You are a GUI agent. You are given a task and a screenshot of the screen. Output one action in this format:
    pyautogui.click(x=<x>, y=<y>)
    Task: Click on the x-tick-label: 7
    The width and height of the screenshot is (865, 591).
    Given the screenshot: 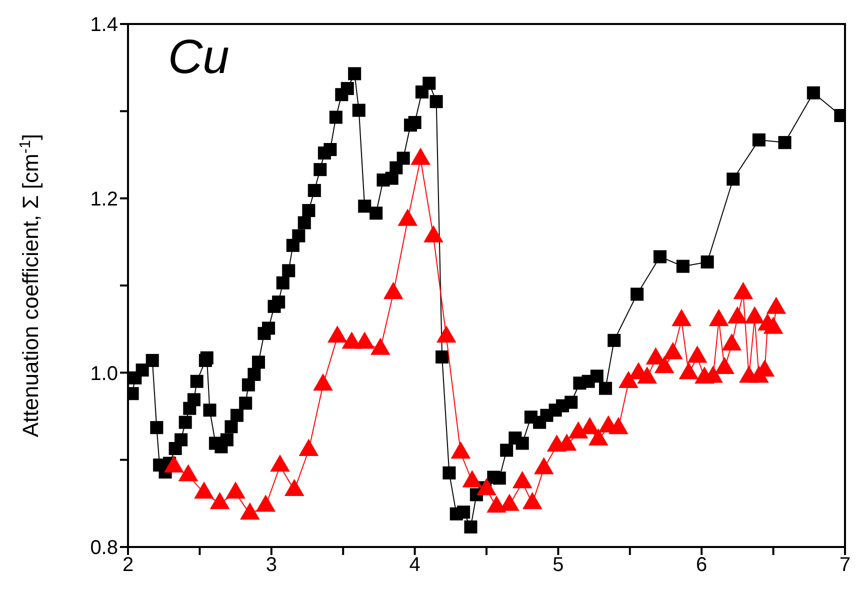 What is the action you would take?
    pyautogui.click(x=845, y=565)
    